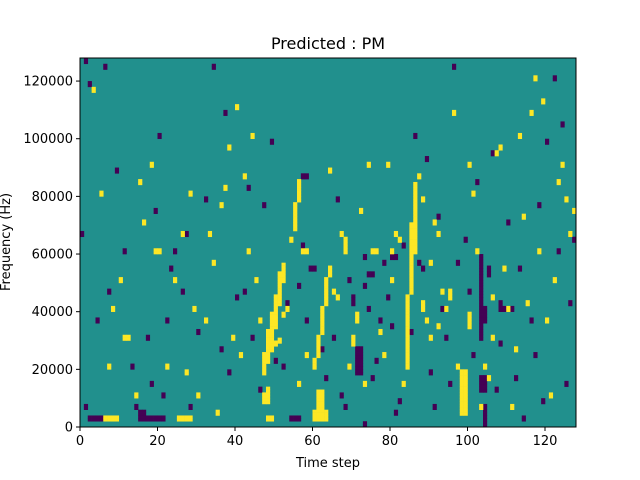 Image resolution: width=640 pixels, height=480 pixels. I want to click on y-axis-label: Frequency (Hz), so click(7, 242).